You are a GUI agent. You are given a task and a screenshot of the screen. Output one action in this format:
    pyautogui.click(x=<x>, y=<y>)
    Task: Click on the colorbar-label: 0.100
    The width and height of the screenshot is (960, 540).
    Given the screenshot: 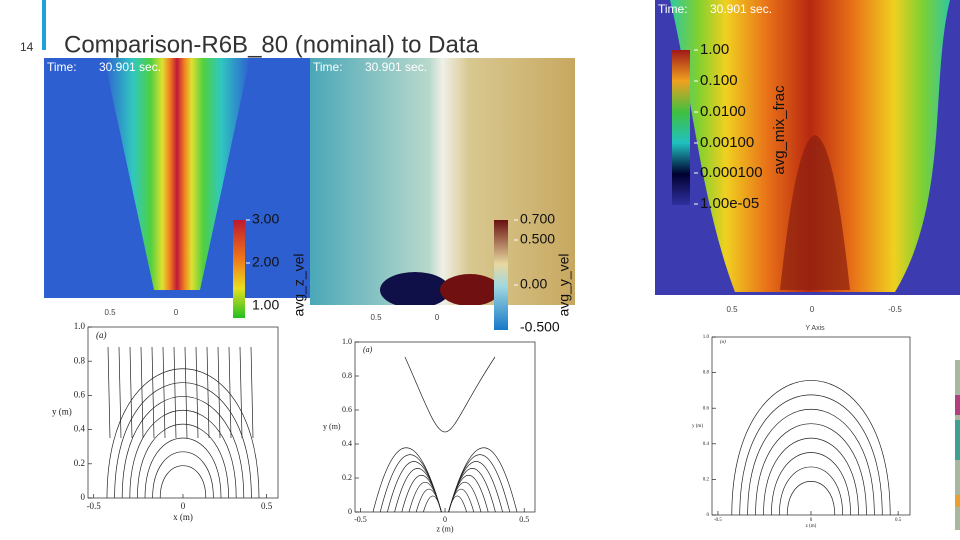 What is the action you would take?
    pyautogui.click(x=719, y=80)
    